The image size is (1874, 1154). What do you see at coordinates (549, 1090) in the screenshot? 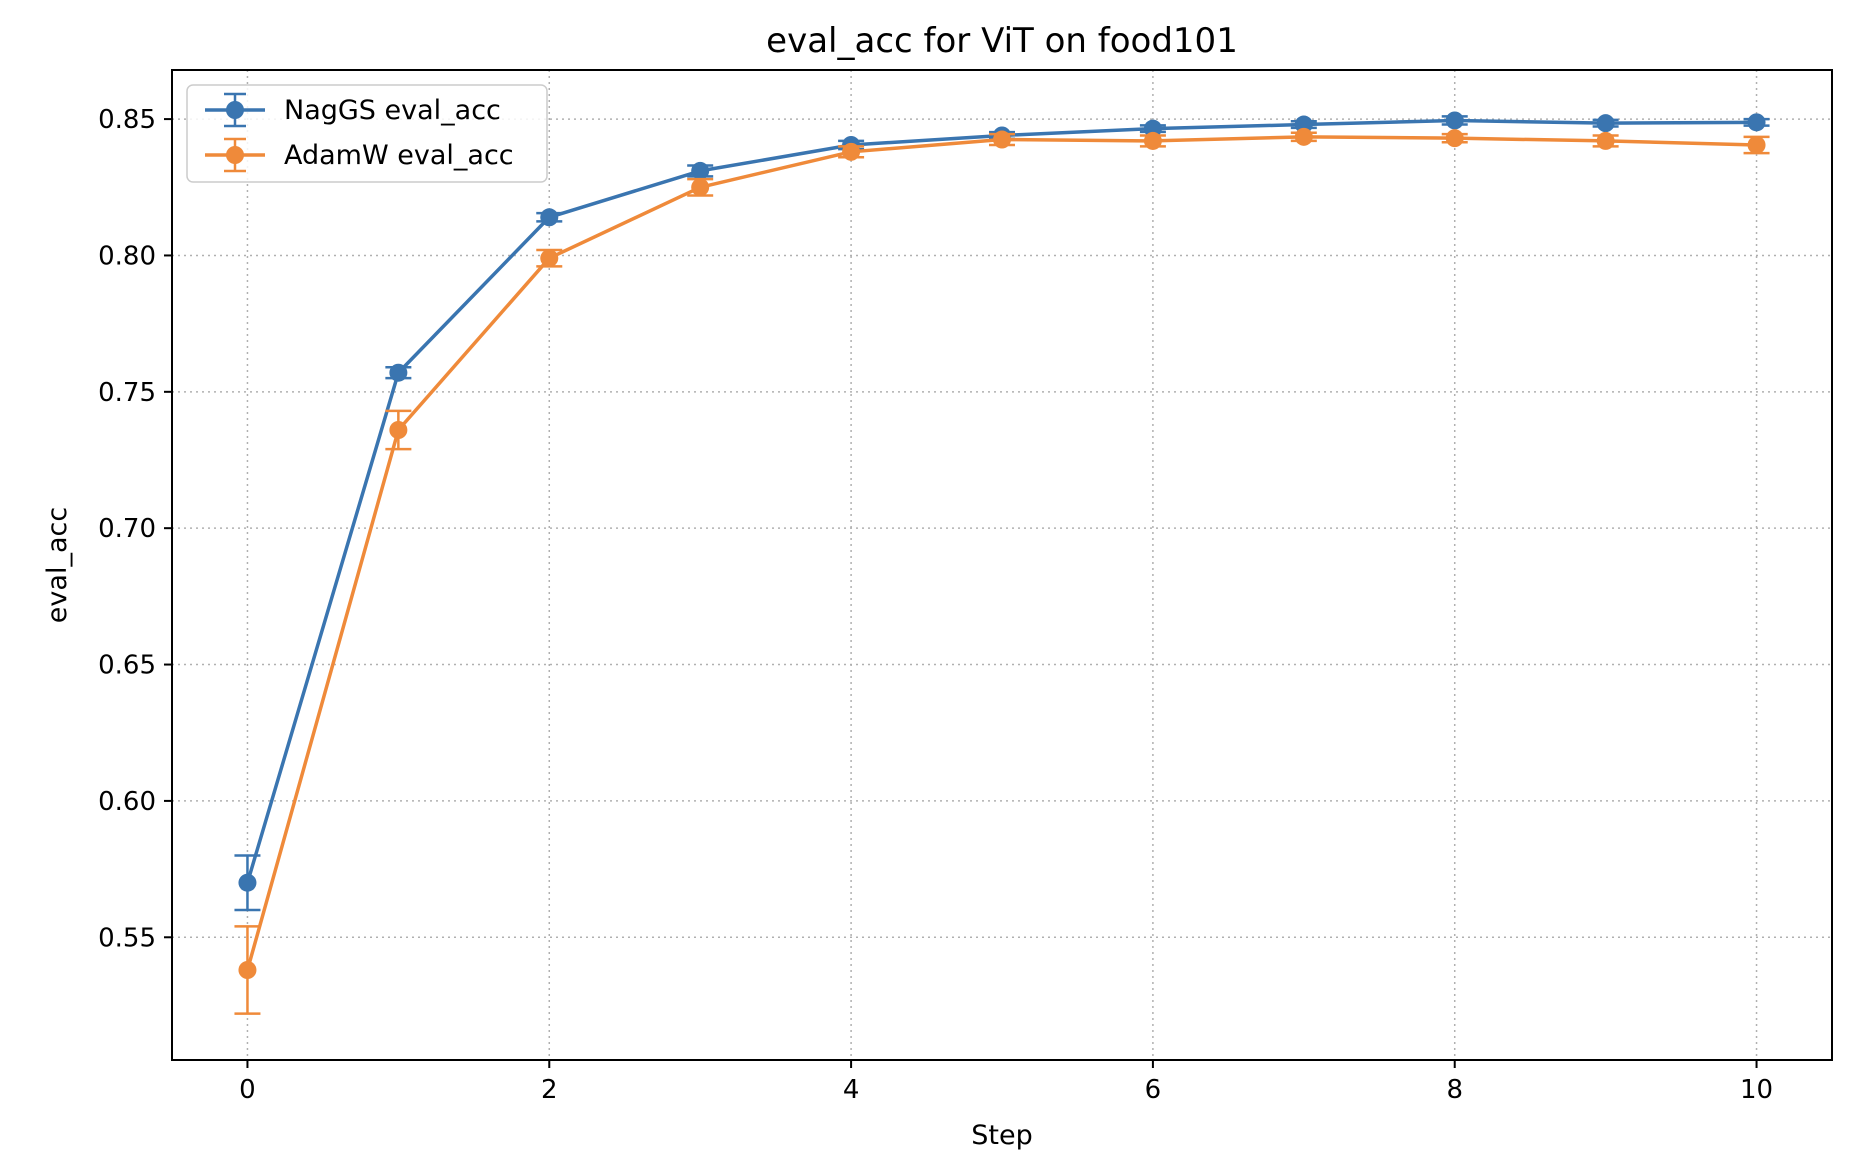
I see `x-tick-label: 2` at bounding box center [549, 1090].